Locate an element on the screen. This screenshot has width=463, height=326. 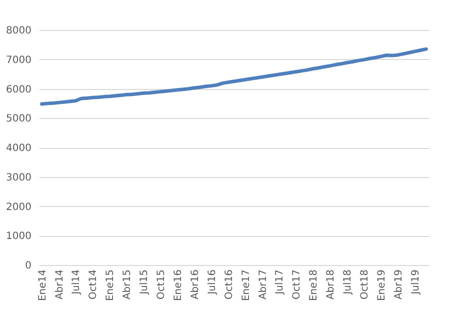
y-tick-label: 6000 is located at coordinates (19, 90).